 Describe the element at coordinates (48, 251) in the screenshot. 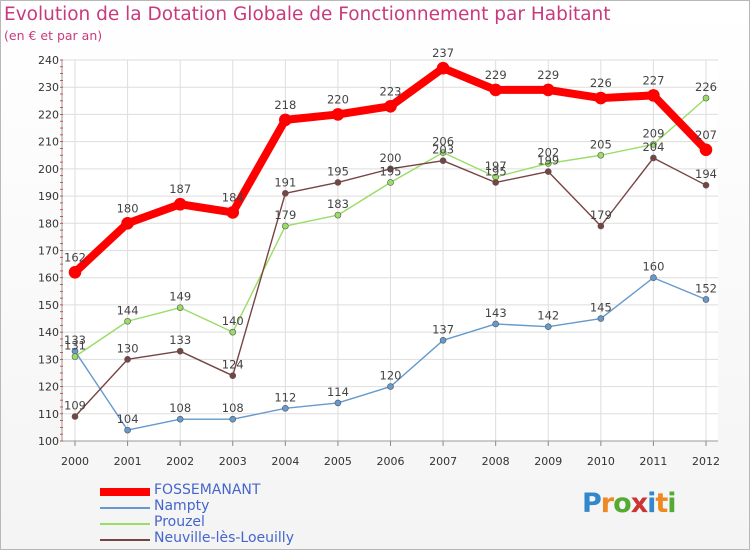

I see `y-tick-label: 170` at that location.